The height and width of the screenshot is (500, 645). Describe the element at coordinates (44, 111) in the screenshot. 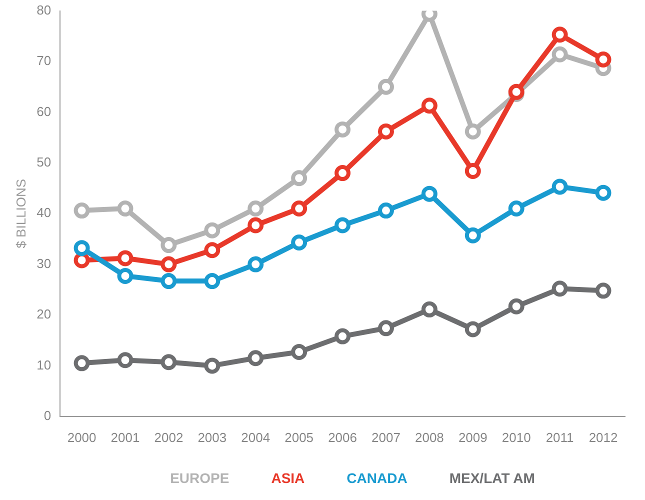

I see `y-tick-label: 60` at that location.